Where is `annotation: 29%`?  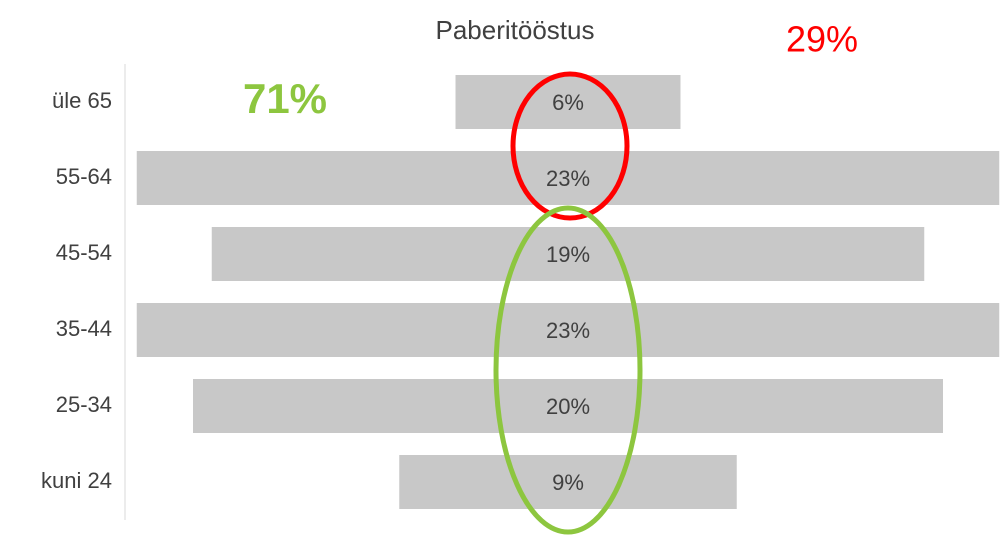 annotation: 29% is located at coordinates (822, 39).